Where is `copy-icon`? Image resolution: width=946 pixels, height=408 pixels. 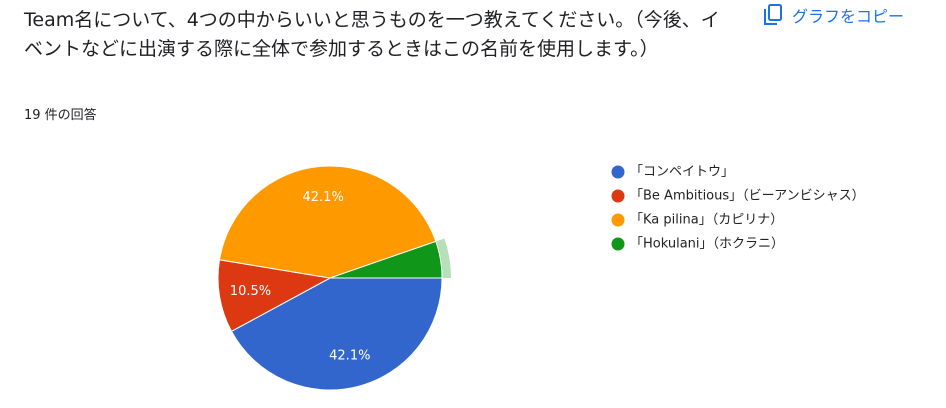
copy-icon is located at coordinates (773, 14).